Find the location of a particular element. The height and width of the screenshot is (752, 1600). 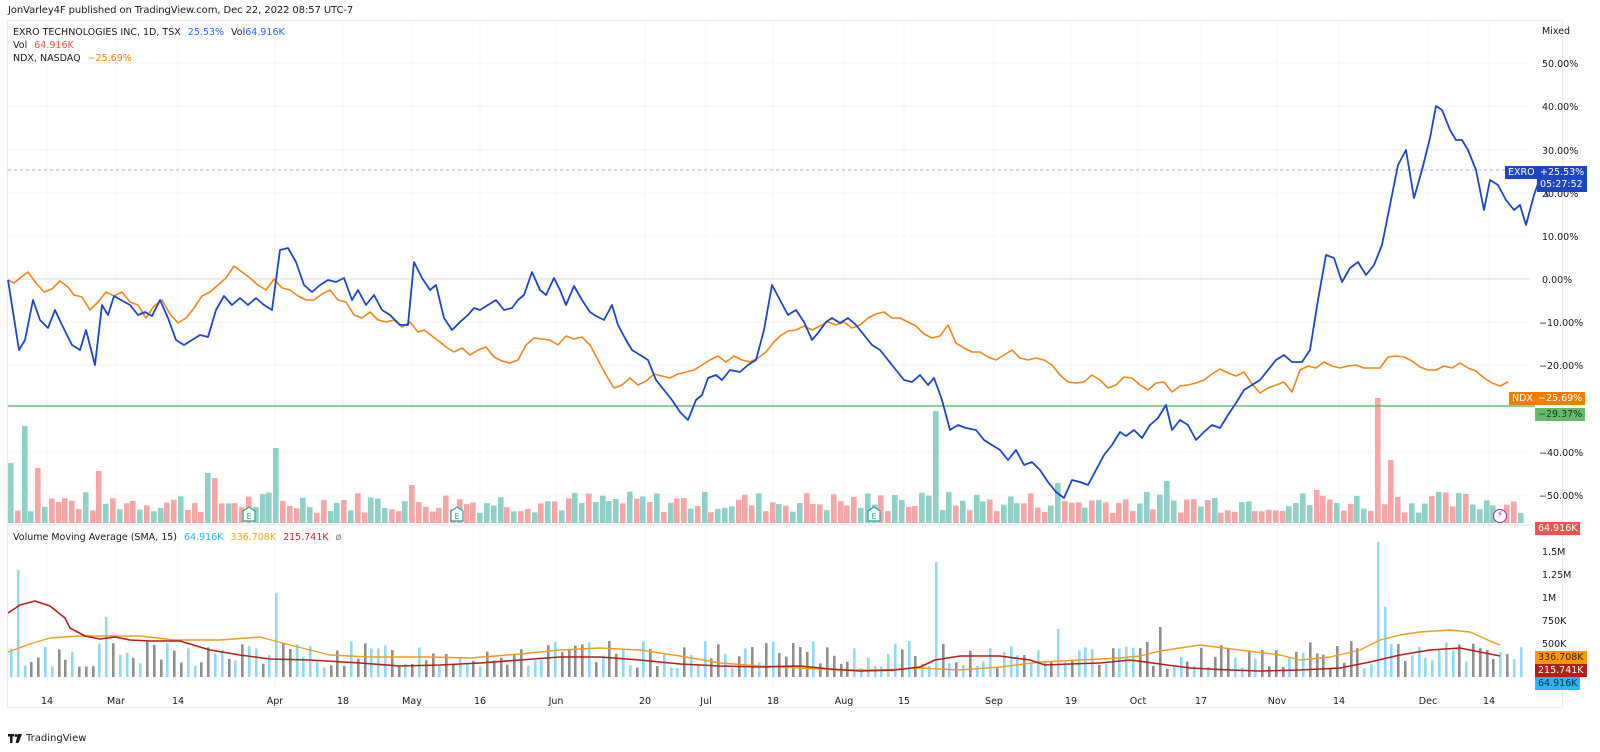

time-tick: Apr is located at coordinates (275, 701).